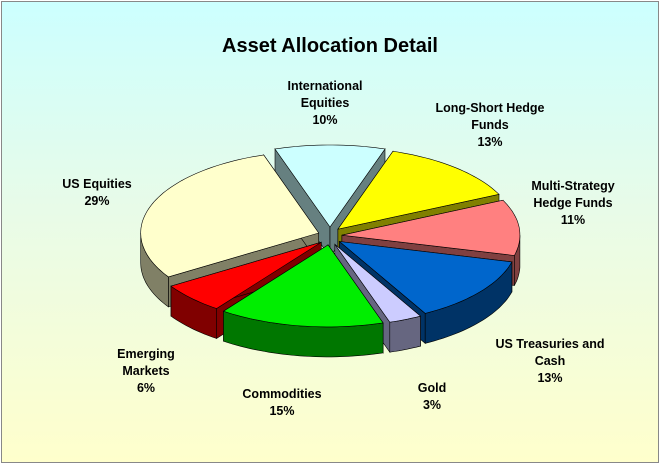 This screenshot has height=464, width=660. I want to click on label-name: Emerging Markets, so click(146, 362).